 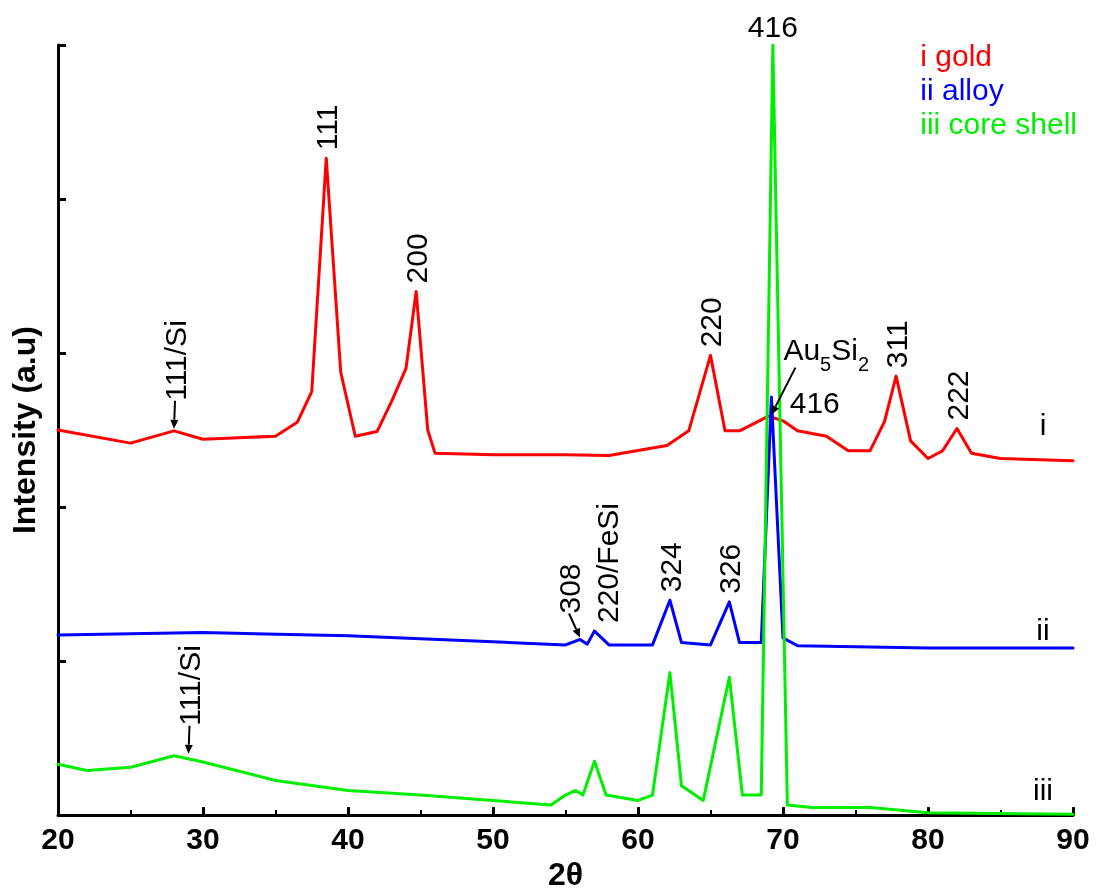 I want to click on x-tick-label: 70, so click(x=783, y=838).